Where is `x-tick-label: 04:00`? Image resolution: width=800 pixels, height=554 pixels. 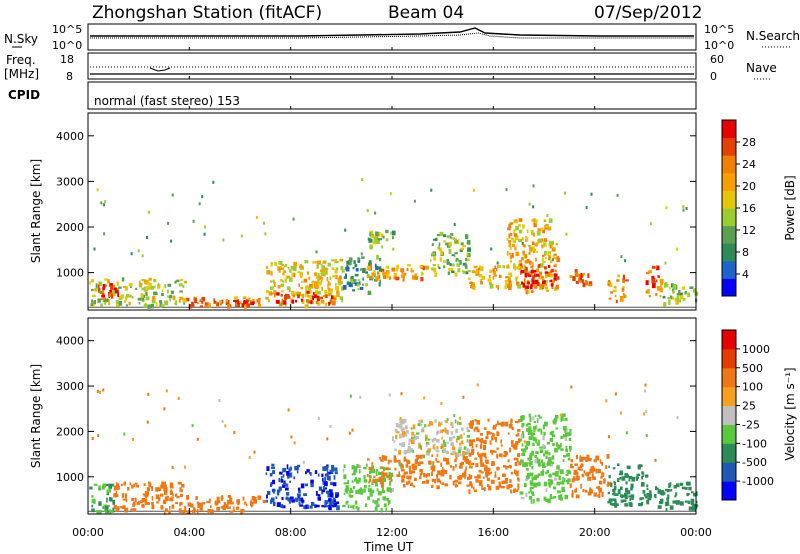 x-tick-label: 04:00 is located at coordinates (189, 532).